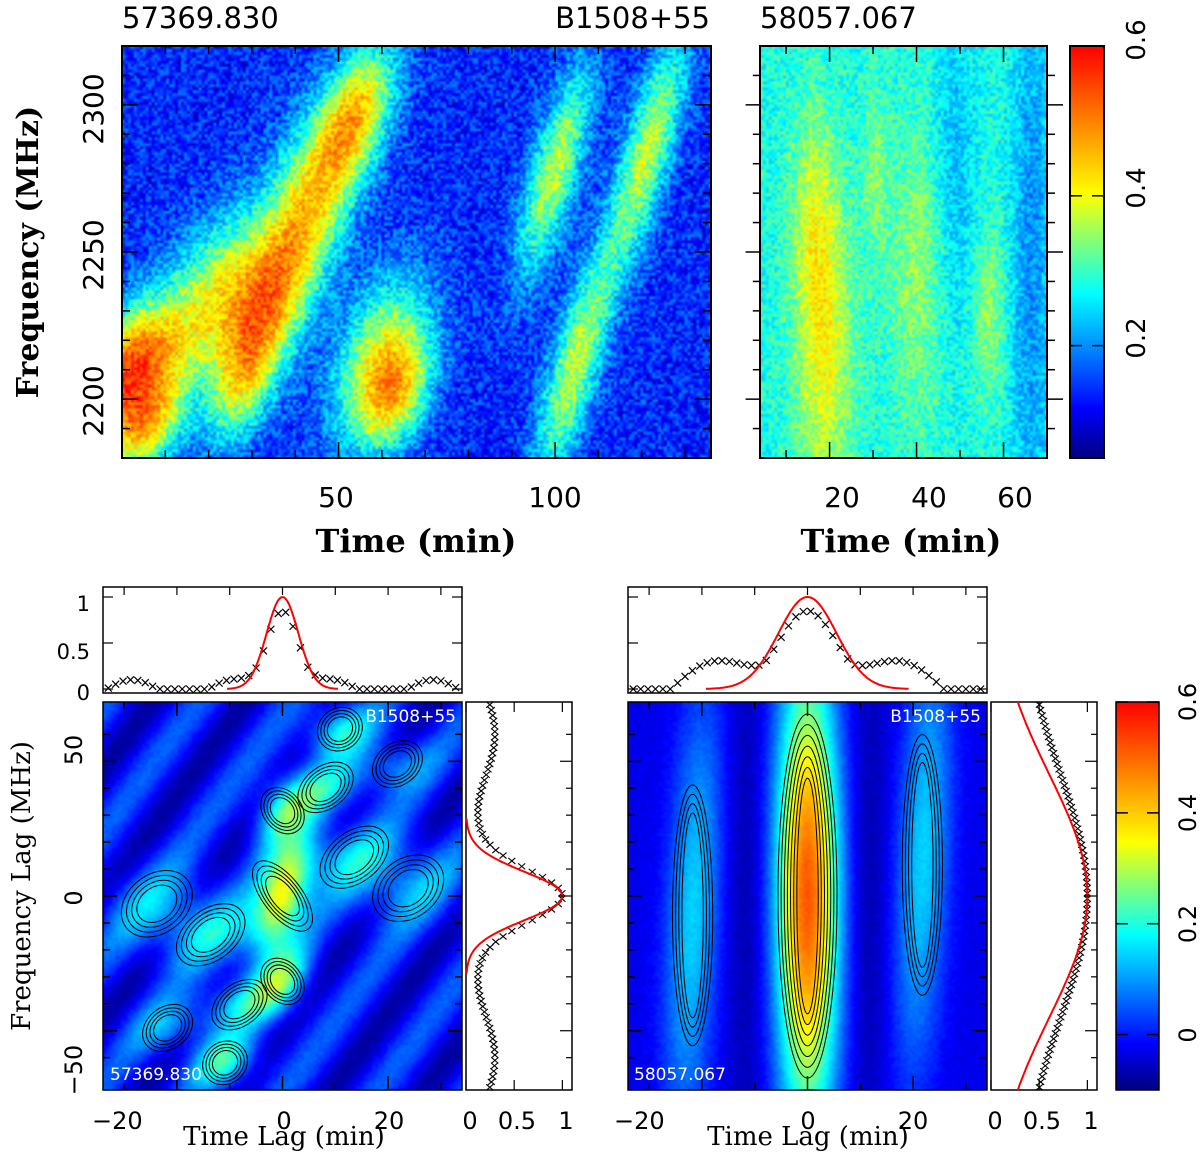 The width and height of the screenshot is (1200, 1152). What do you see at coordinates (1157, 887) in the screenshot?
I see `colorbar-bottom: 0 0.2 0.4 0.6` at bounding box center [1157, 887].